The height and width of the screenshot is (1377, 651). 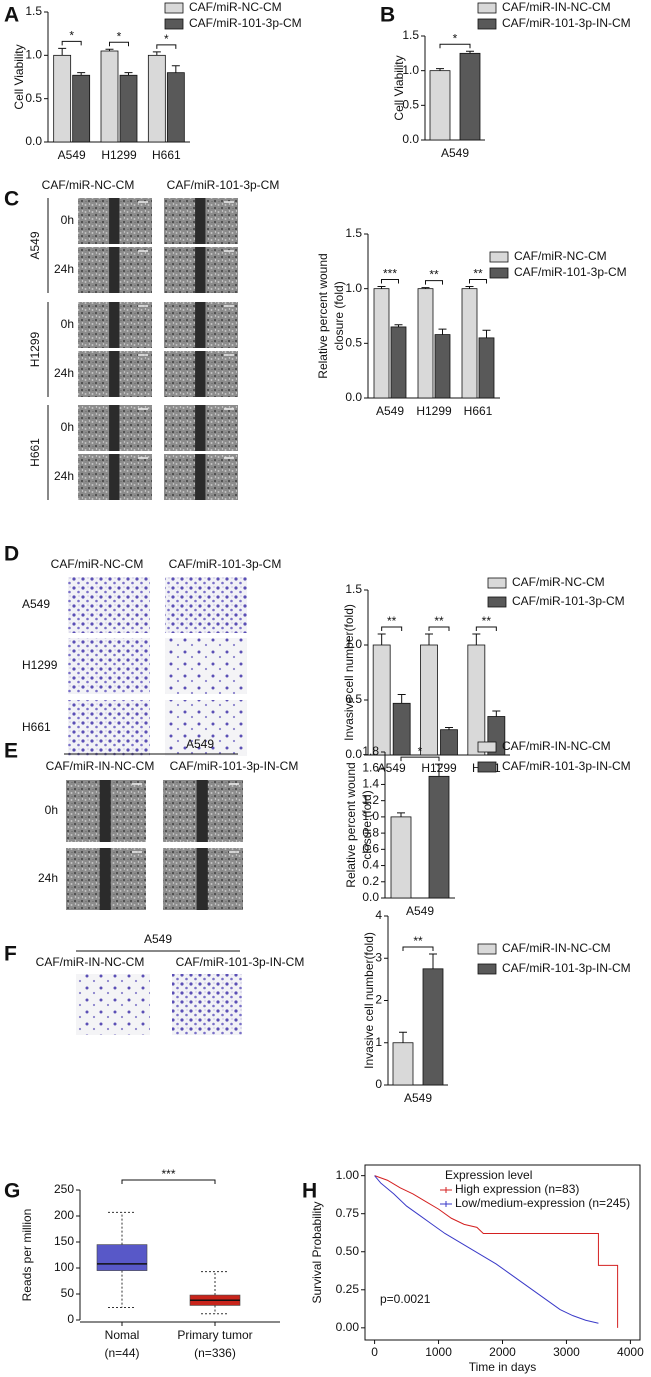 What do you see at coordinates (349, 672) in the screenshot?
I see `y-axis-label: Invasive cell number(fold)` at bounding box center [349, 672].